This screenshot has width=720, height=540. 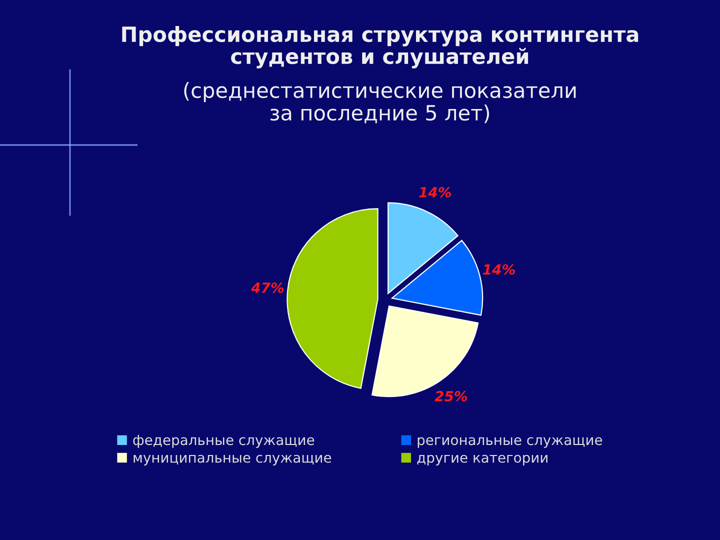 I want to click on legend-label: региональные служащие, so click(x=510, y=442).